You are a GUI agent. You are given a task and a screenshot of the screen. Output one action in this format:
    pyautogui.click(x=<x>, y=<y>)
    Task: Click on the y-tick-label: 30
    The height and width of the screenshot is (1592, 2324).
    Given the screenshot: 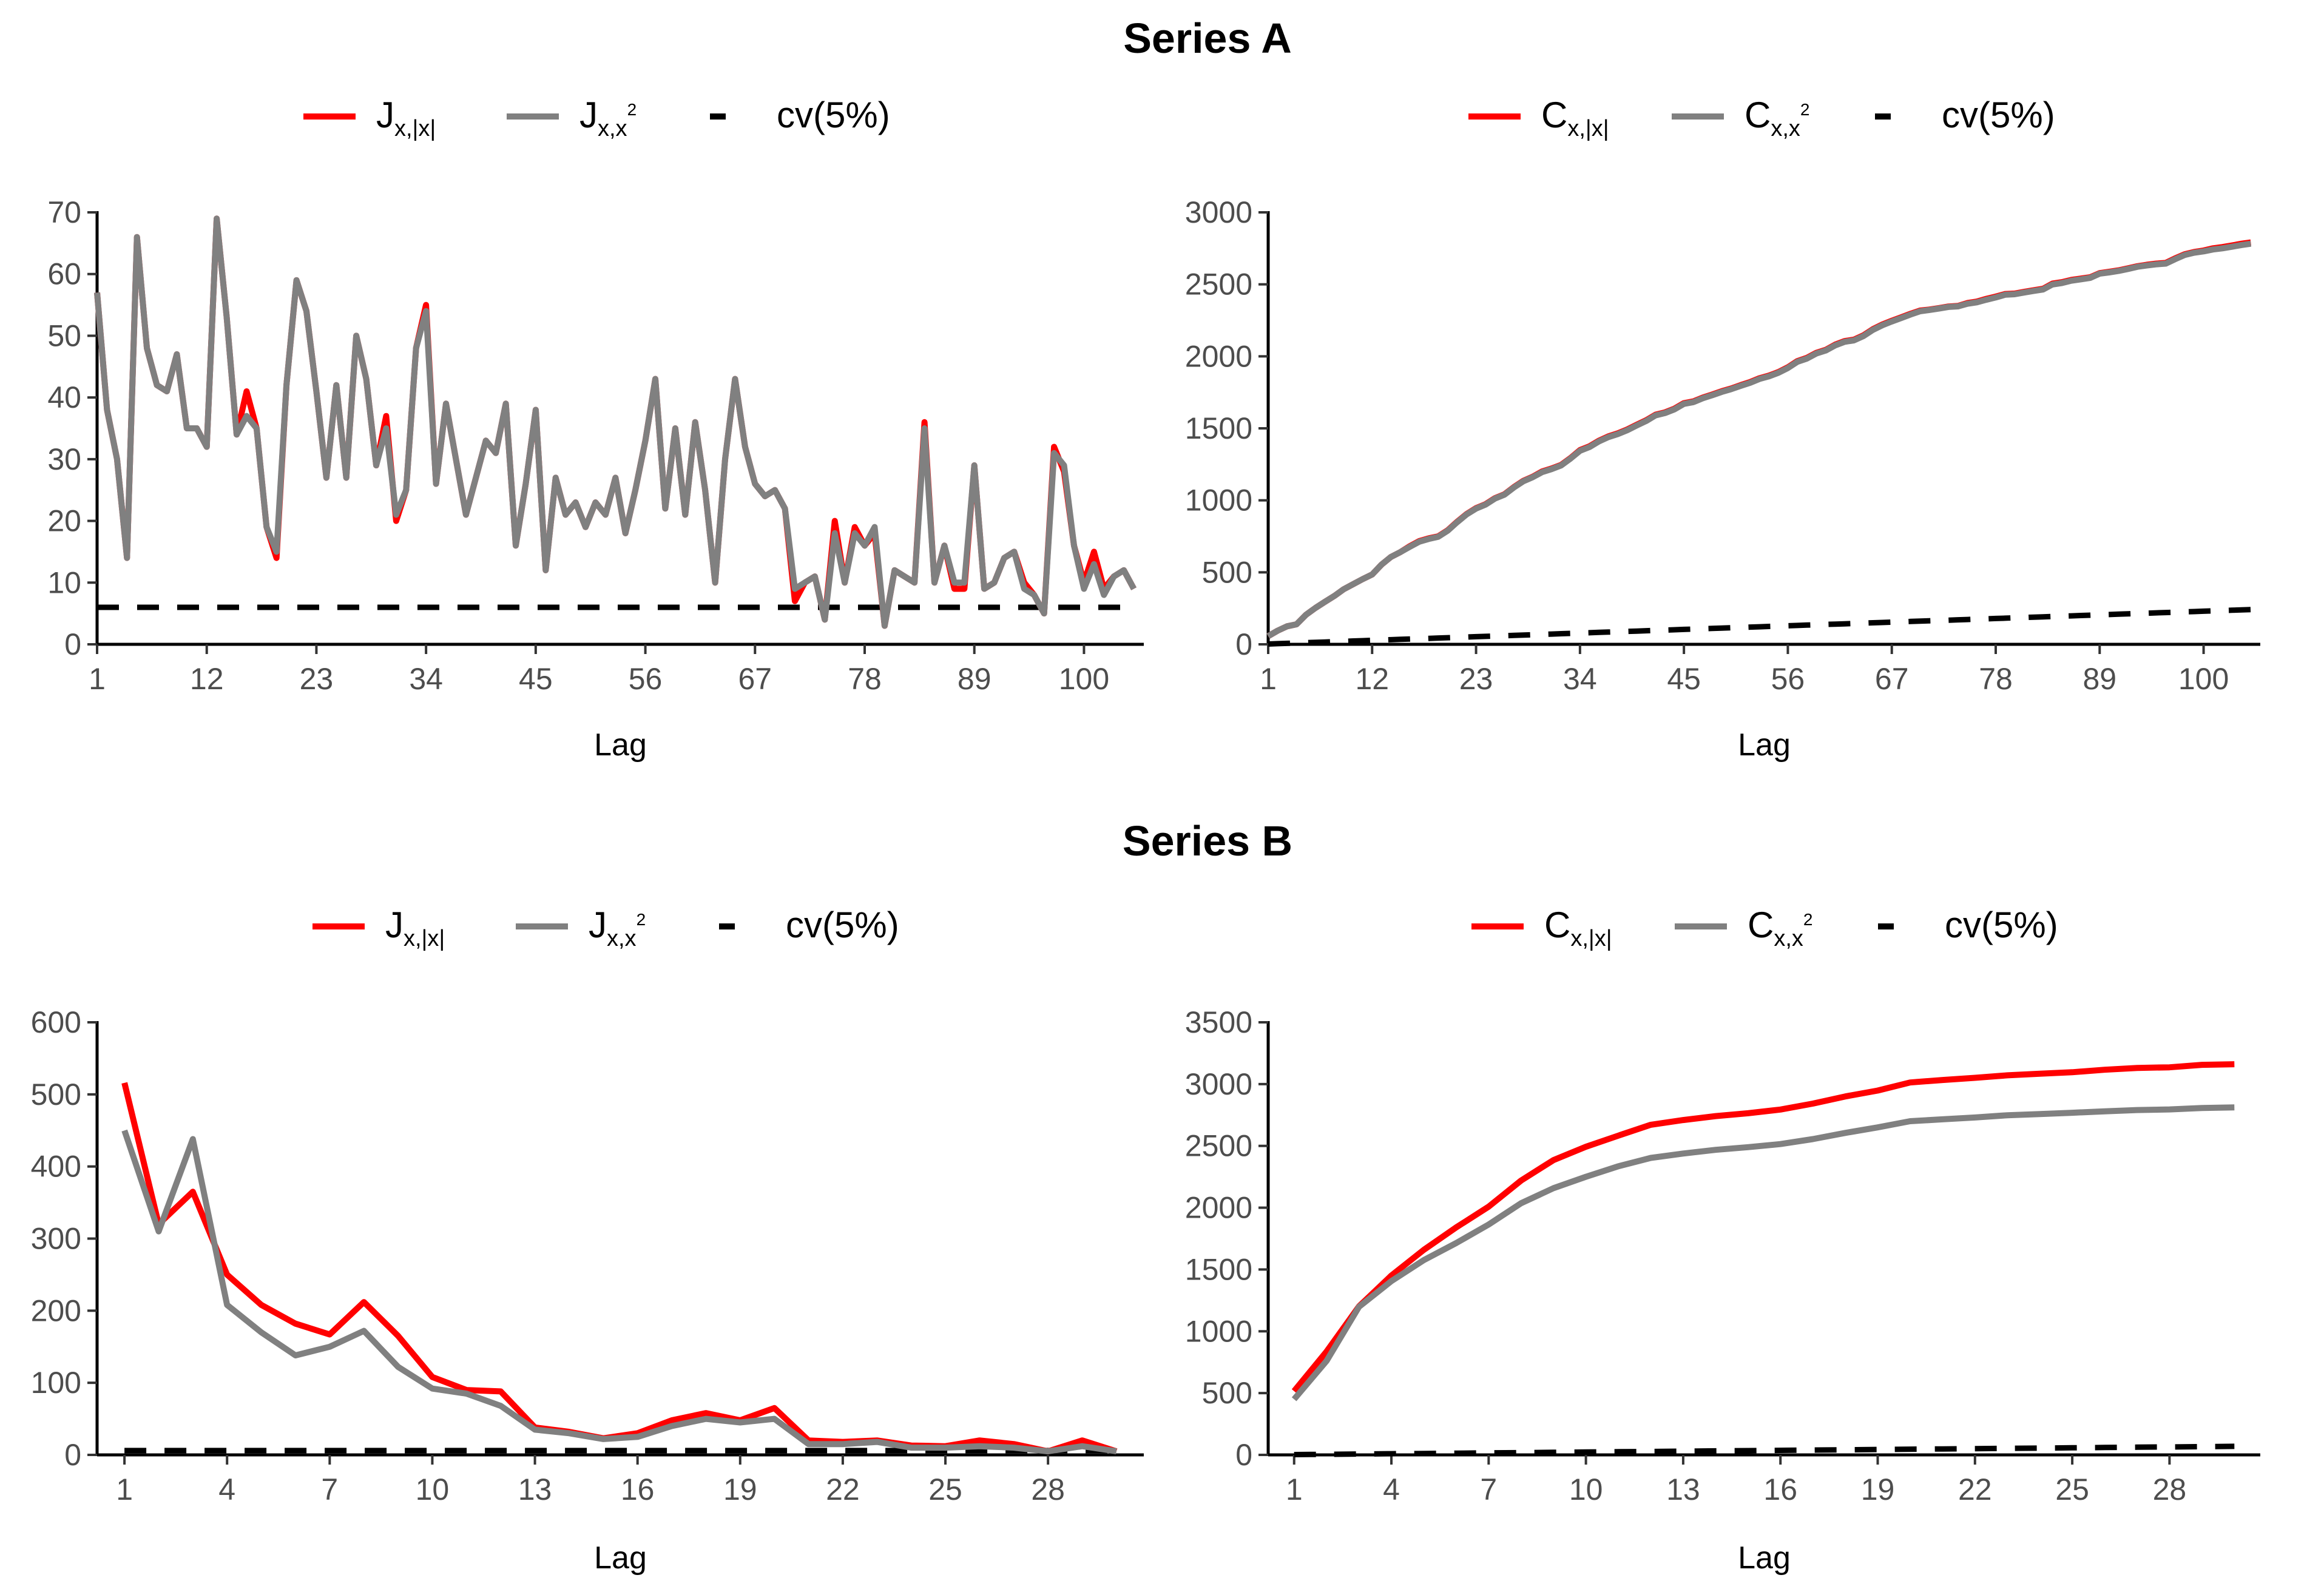 What is the action you would take?
    pyautogui.click(x=64, y=459)
    